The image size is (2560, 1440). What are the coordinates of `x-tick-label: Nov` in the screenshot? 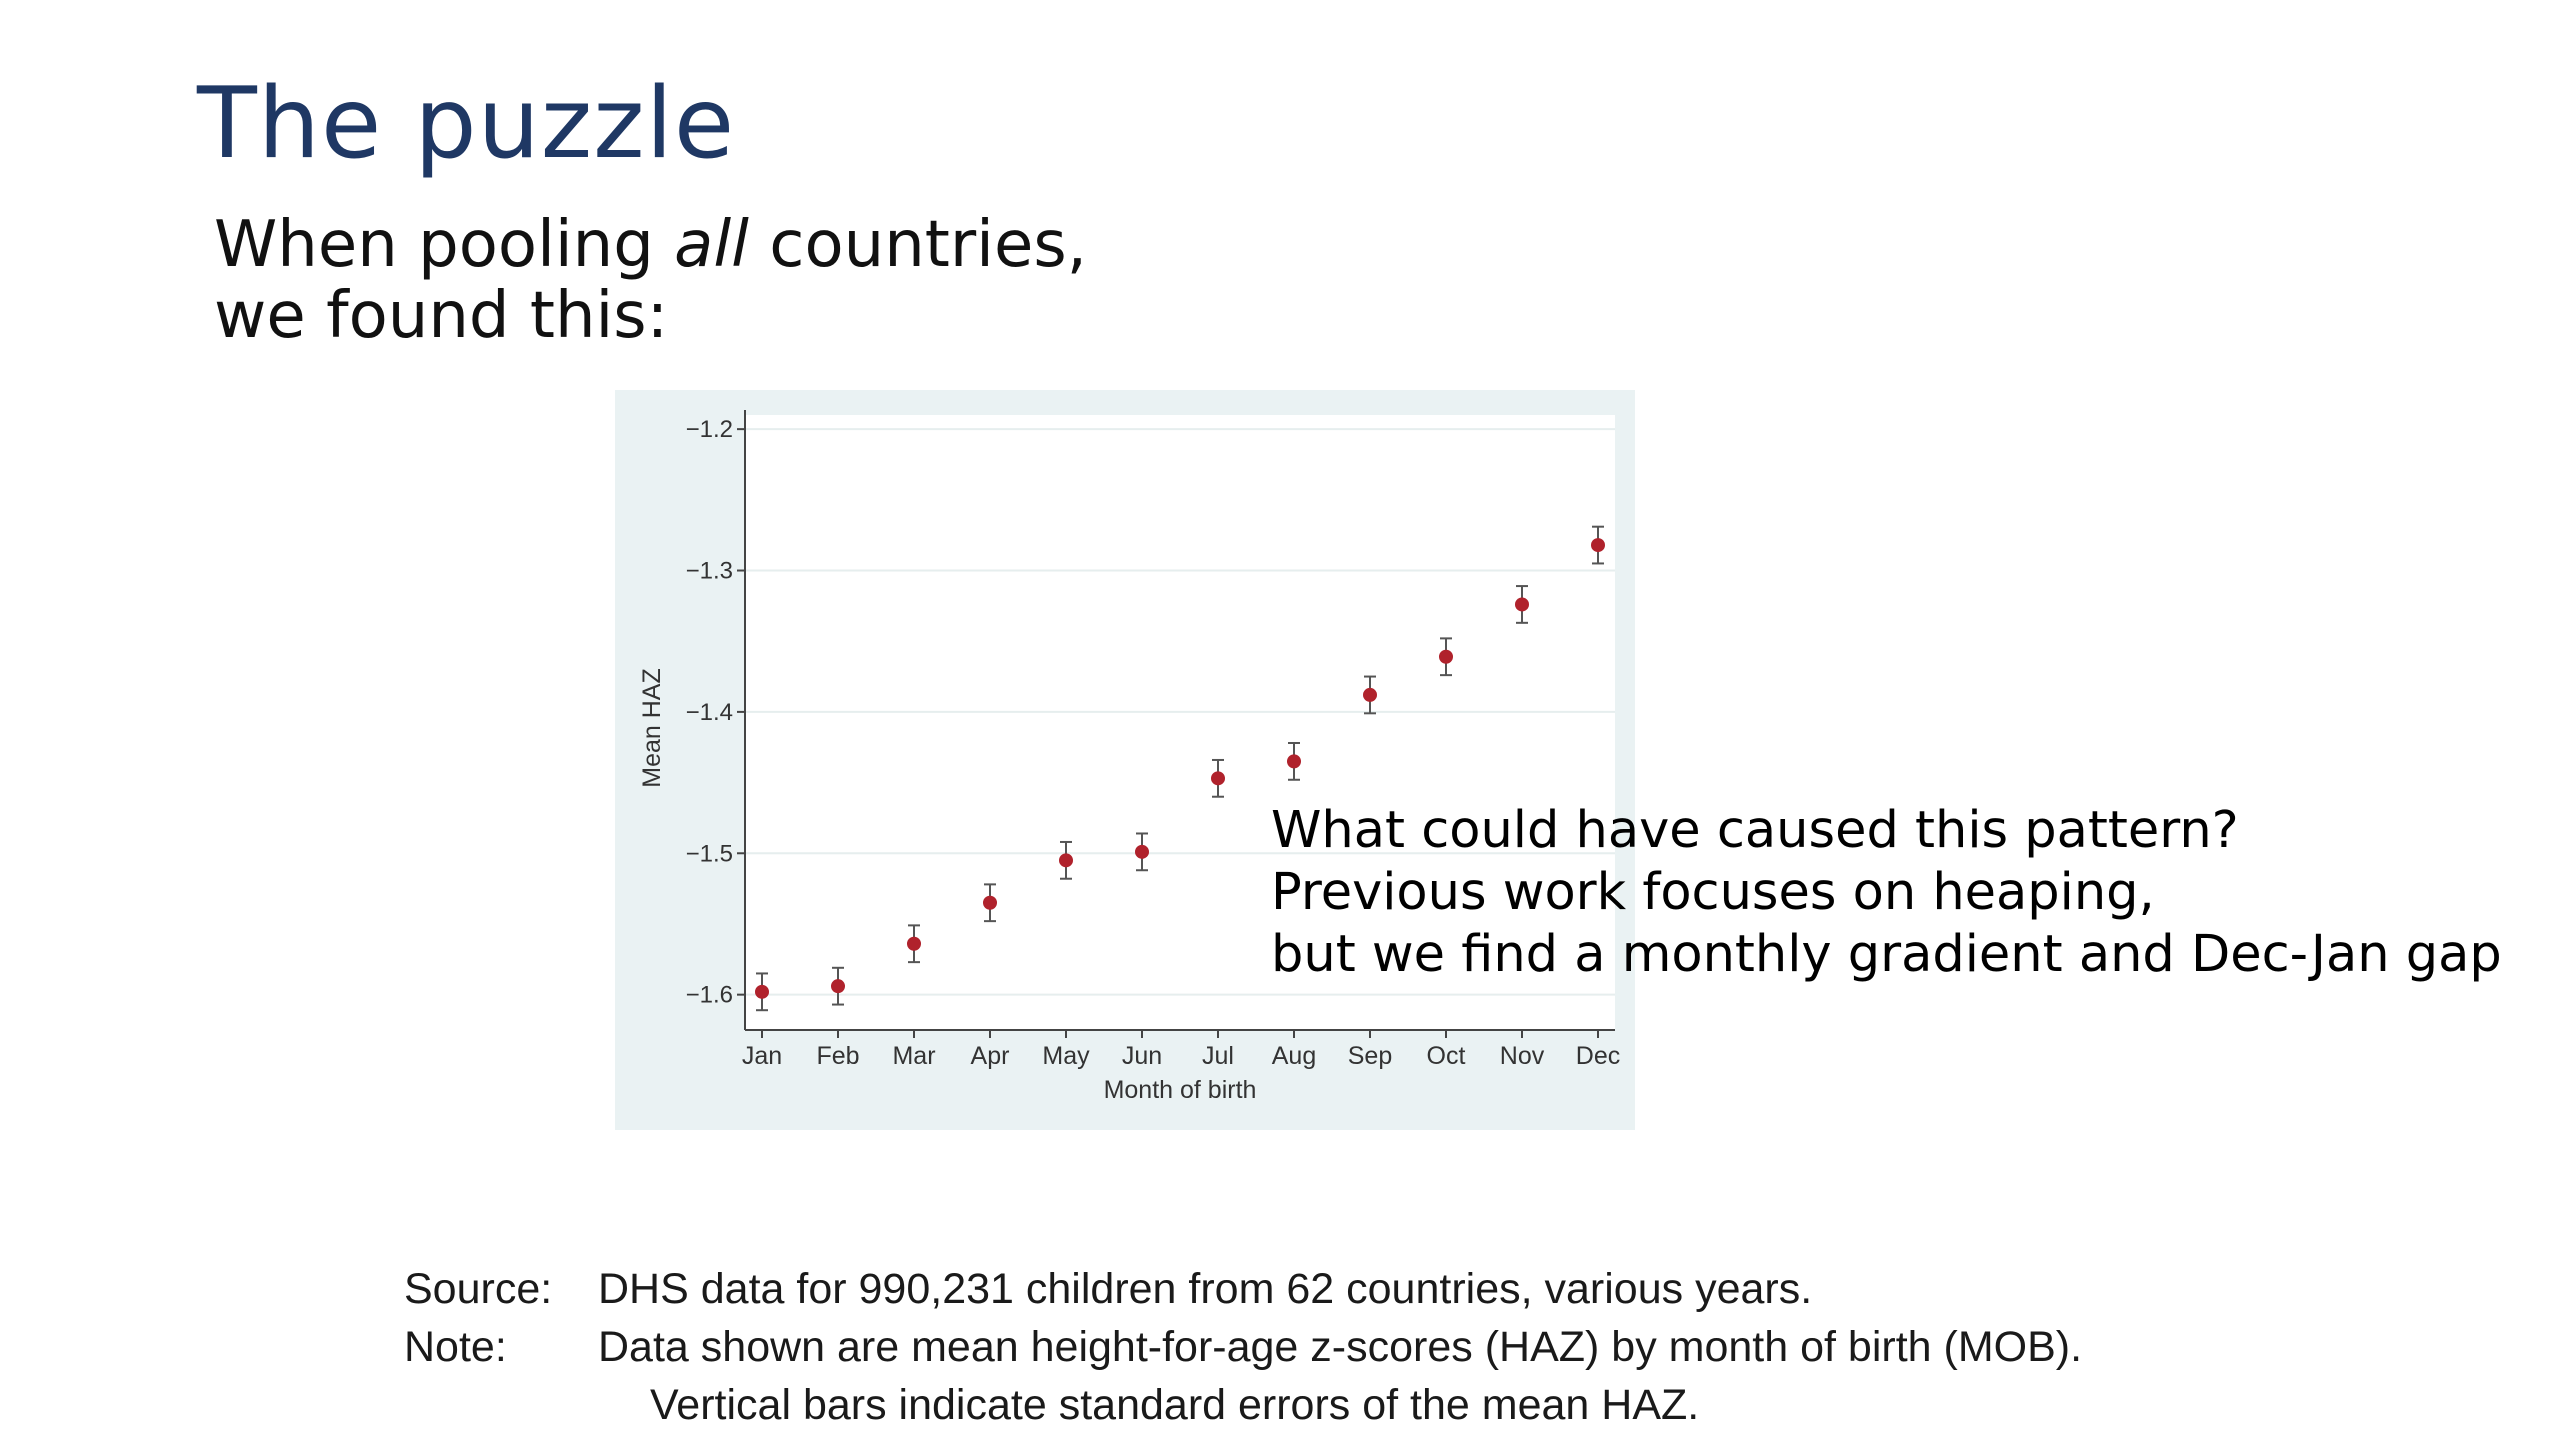 It's located at (1522, 1056).